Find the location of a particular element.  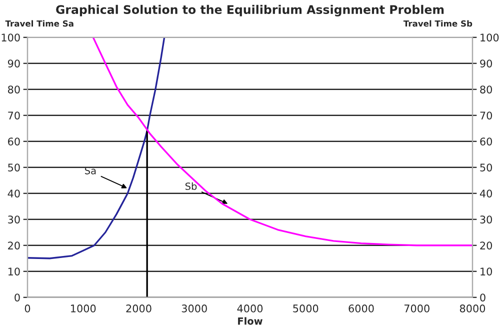

y2-tick-label: 90 is located at coordinates (486, 64).